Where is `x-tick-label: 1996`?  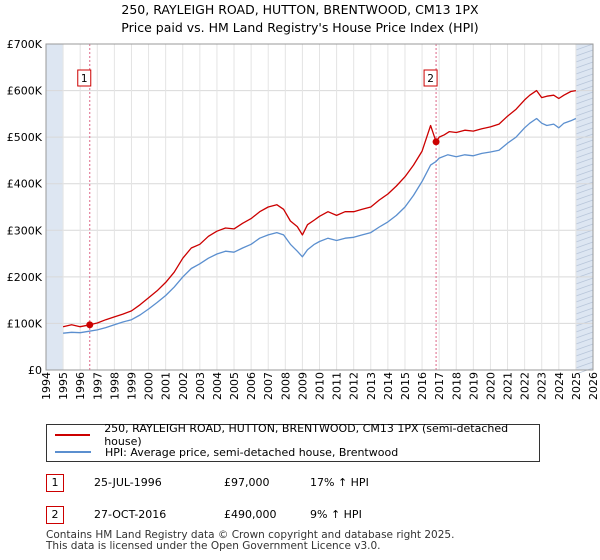 x-tick-label: 1996 is located at coordinates (80, 386).